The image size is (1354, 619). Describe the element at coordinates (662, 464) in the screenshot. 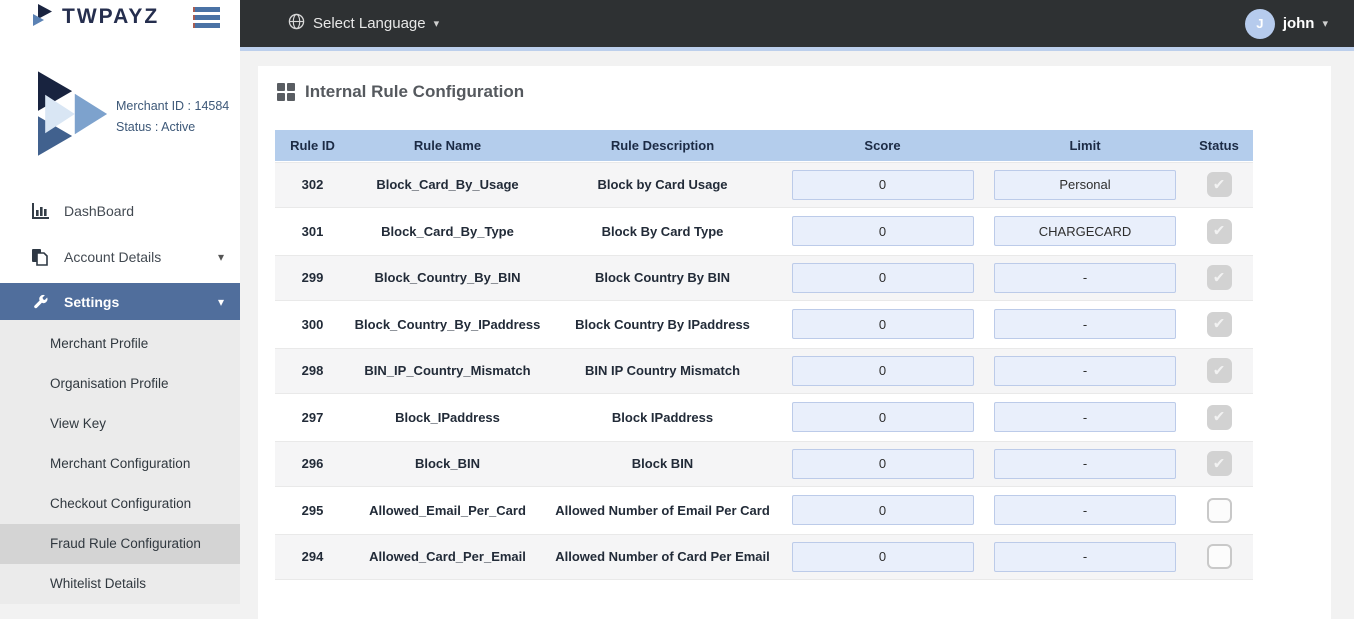

I see `rule-description: Block BIN` at that location.